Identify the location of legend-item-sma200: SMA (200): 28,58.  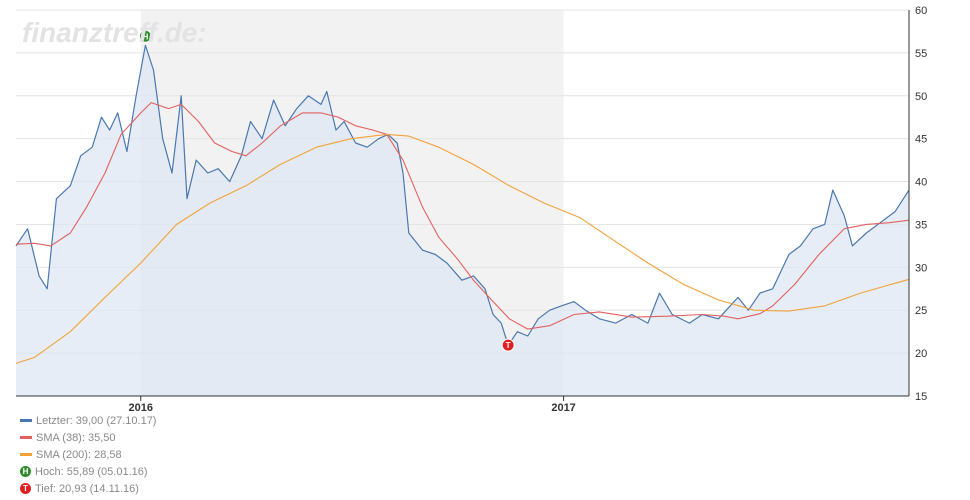
(88, 454).